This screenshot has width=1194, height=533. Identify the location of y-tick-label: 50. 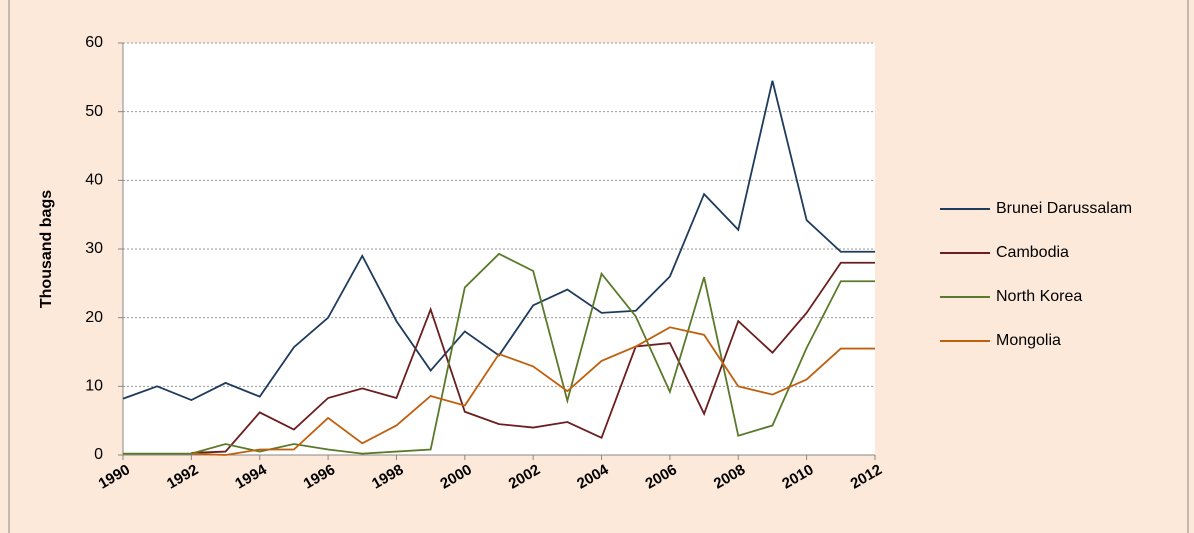
(94, 111).